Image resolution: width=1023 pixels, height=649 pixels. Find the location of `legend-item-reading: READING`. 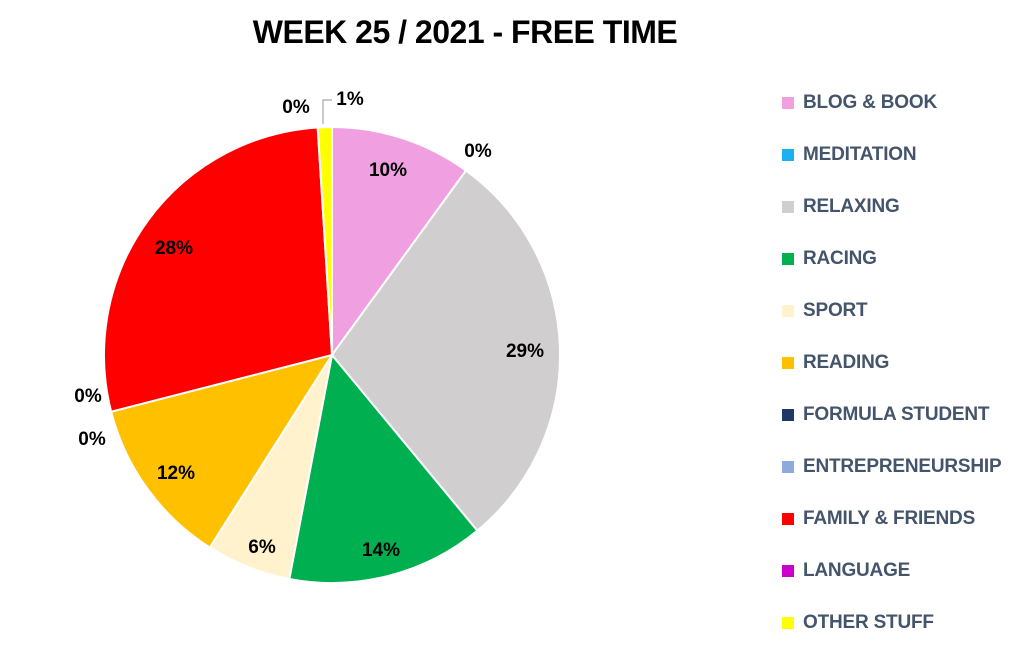

legend-item-reading: READING is located at coordinates (902, 363).